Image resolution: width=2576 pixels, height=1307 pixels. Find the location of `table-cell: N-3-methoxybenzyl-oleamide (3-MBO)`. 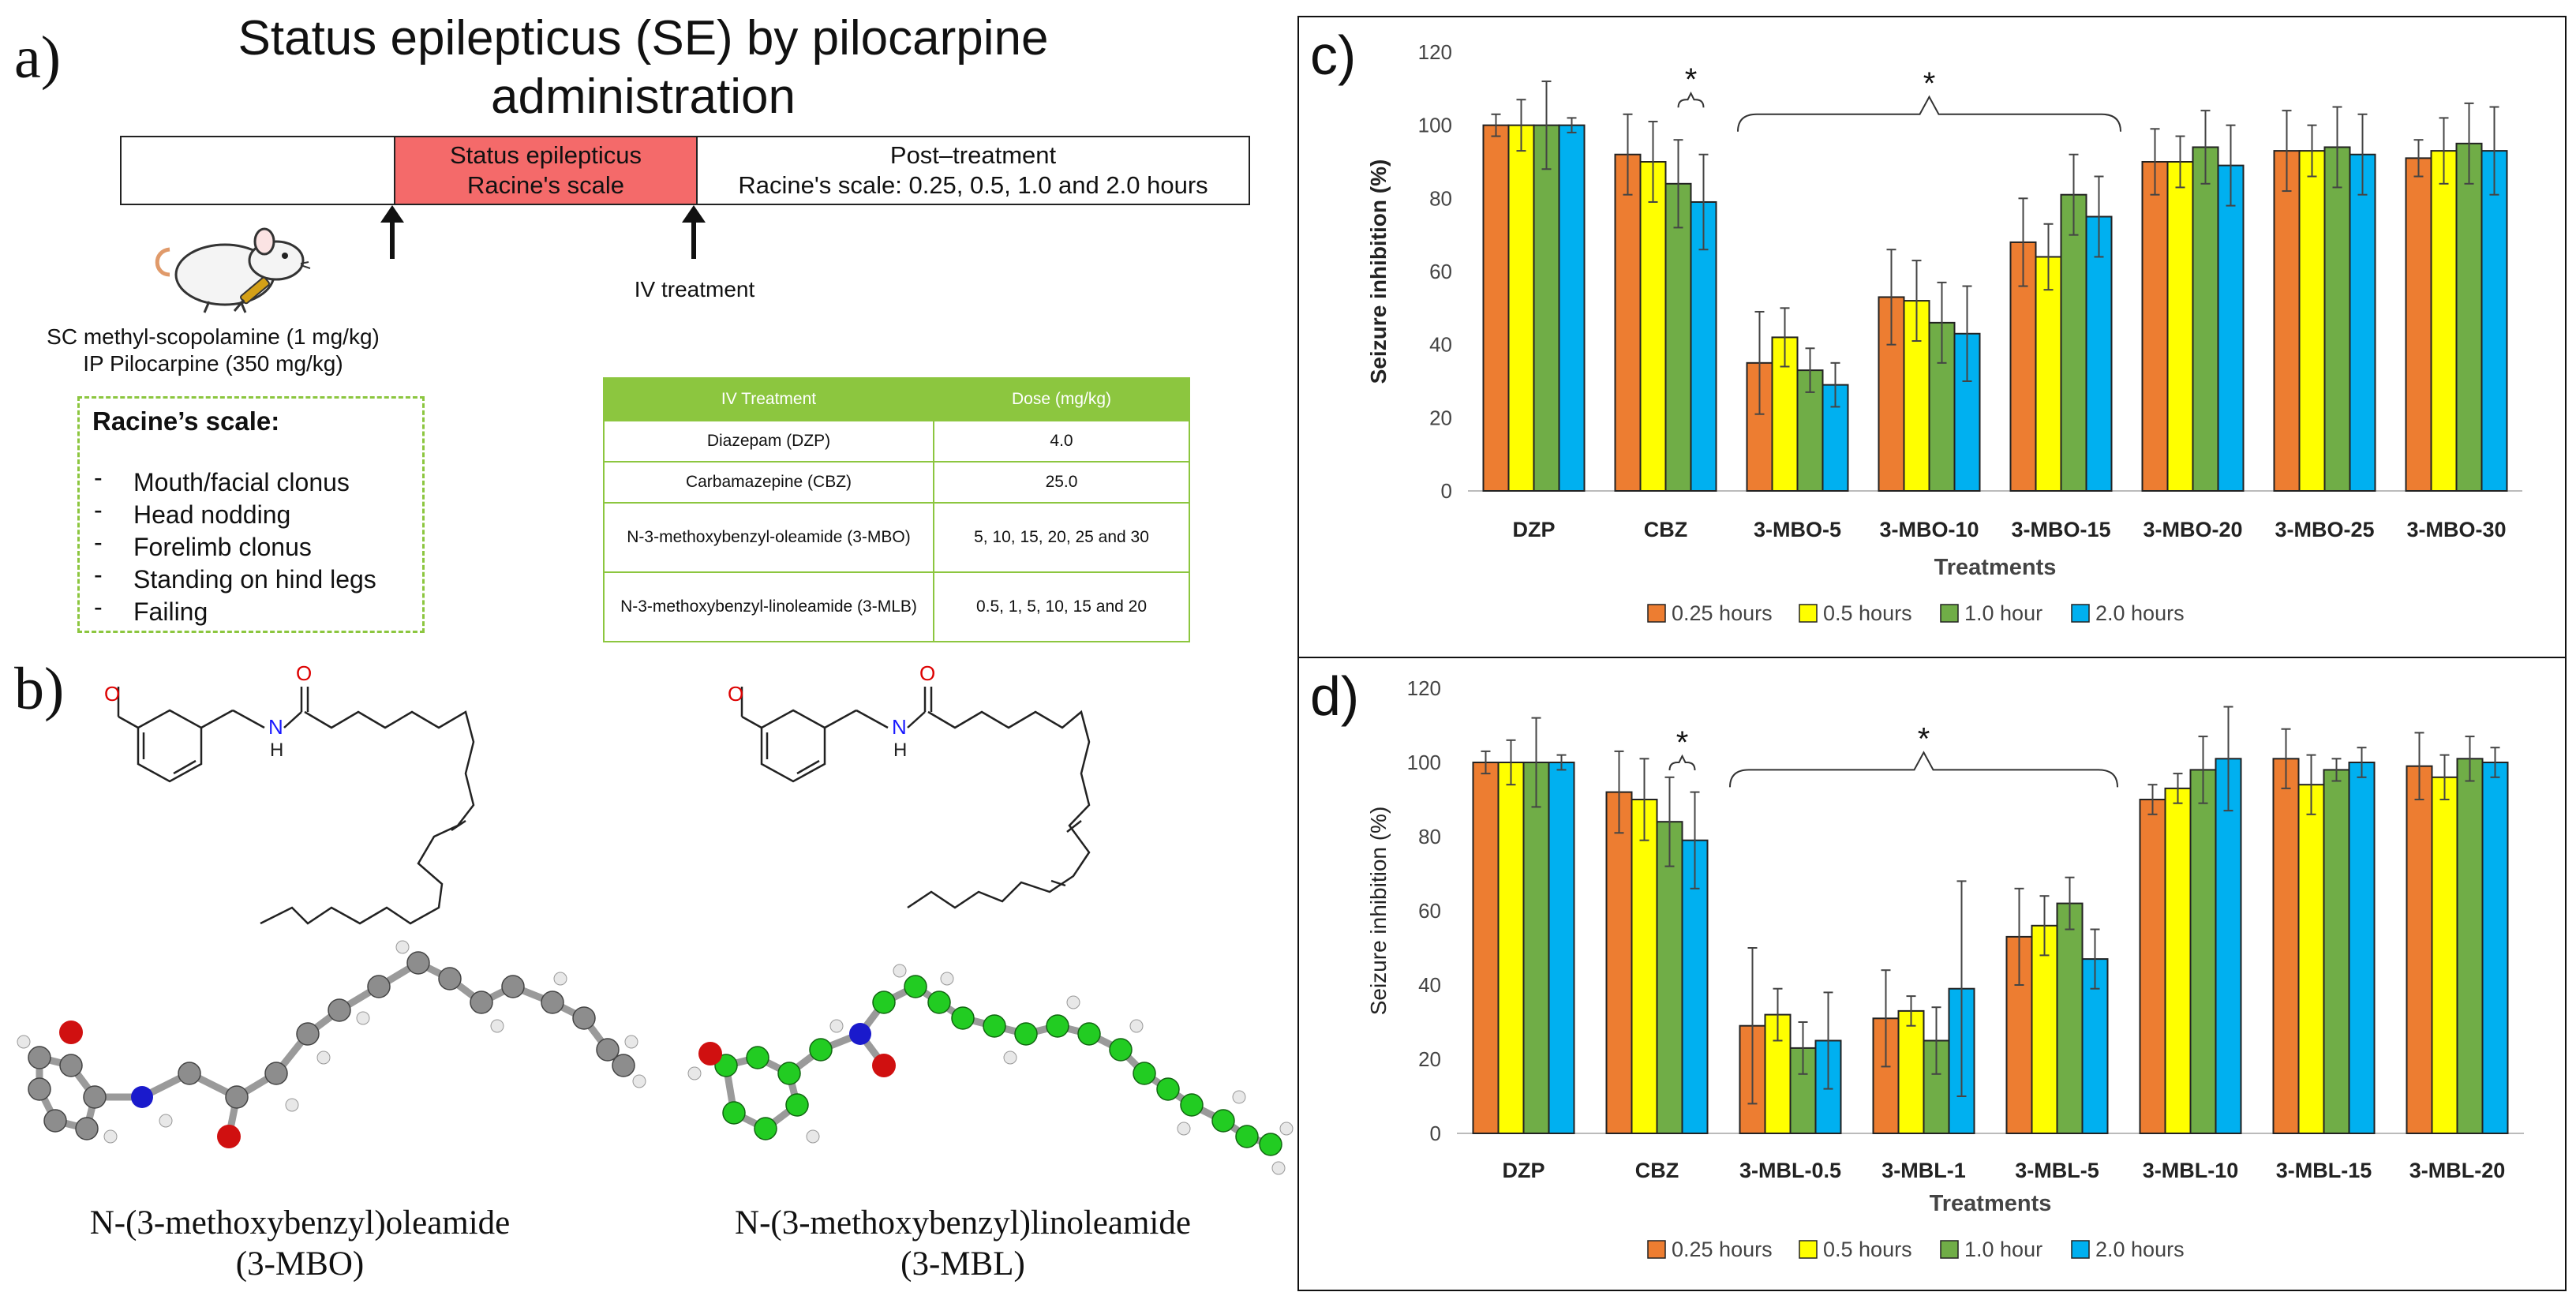

table-cell: N-3-methoxybenzyl-oleamide (3-MBO) is located at coordinates (768, 537).